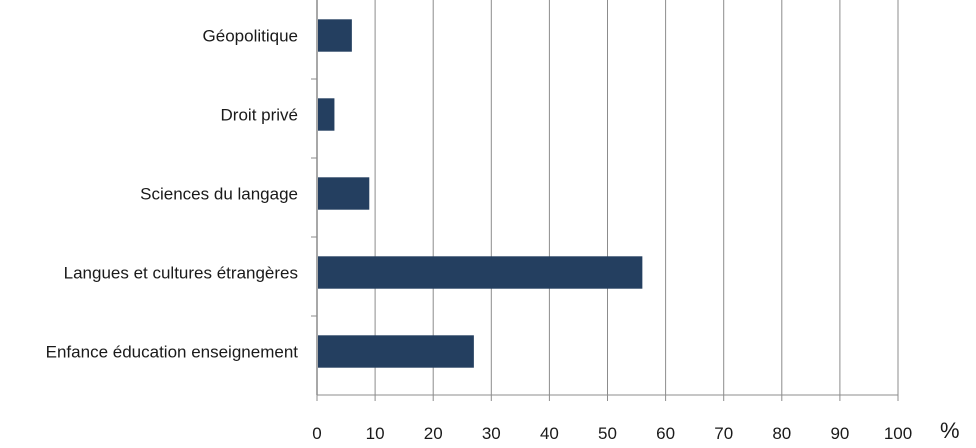 Image resolution: width=976 pixels, height=448 pixels. Describe the element at coordinates (491, 433) in the screenshot. I see `x-tick-label: 30` at that location.